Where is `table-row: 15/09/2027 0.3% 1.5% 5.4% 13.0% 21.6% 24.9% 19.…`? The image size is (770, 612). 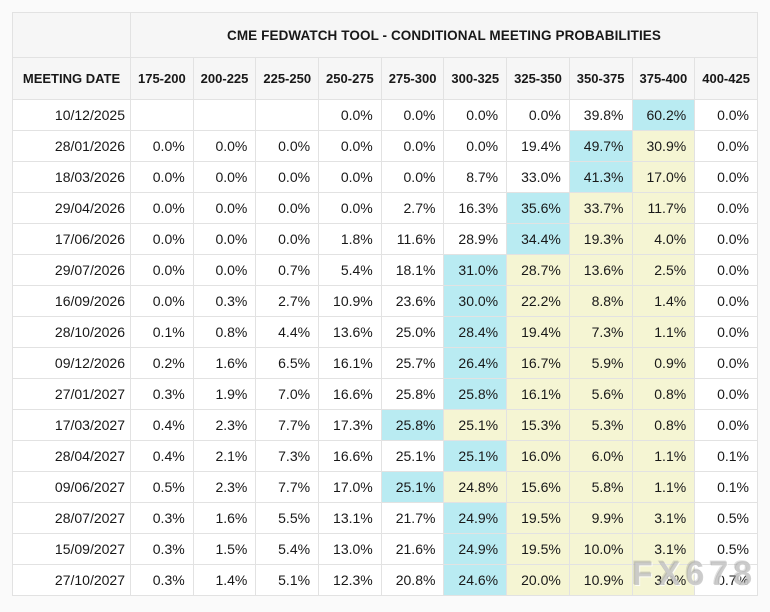
table-row: 15/09/2027 0.3% 1.5% 5.4% 13.0% 21.6% 24.9% 19.… is located at coordinates (385, 549).